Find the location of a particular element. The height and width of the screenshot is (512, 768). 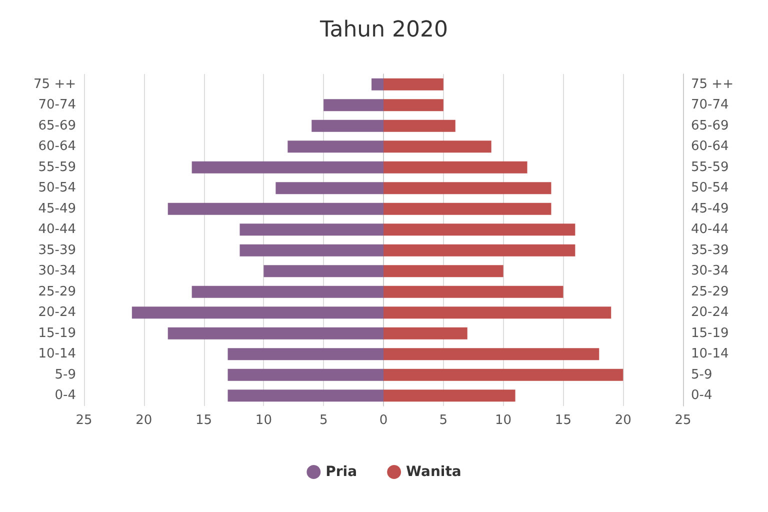

y-tick-label: 20-24 is located at coordinates (710, 312).